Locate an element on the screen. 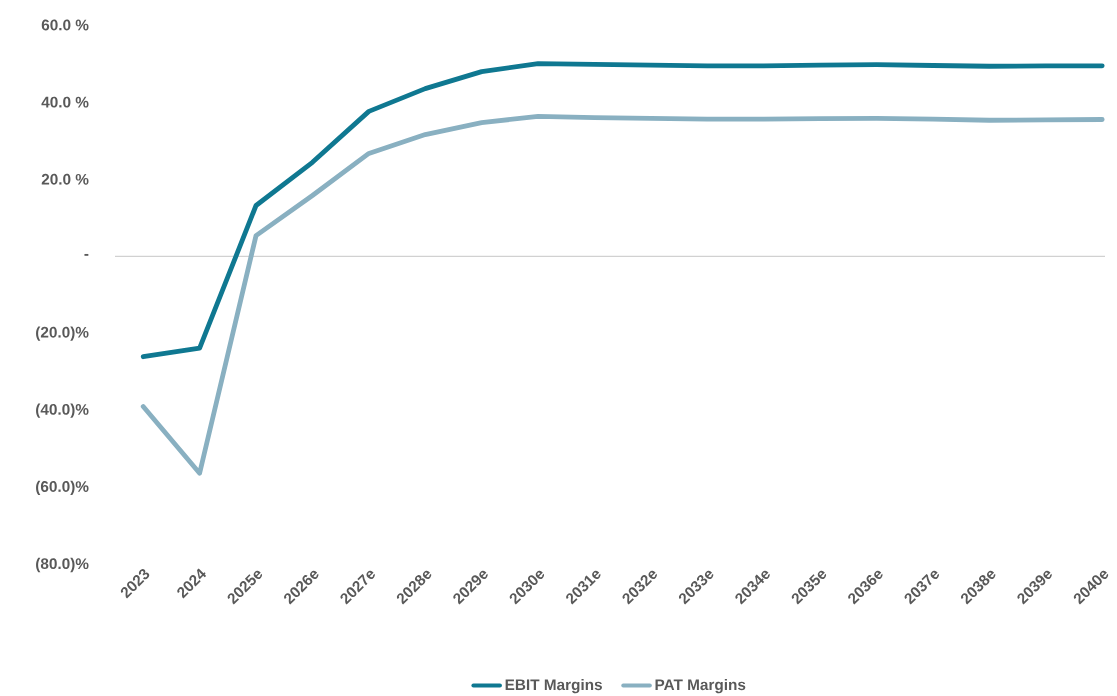 The height and width of the screenshot is (696, 1117). y-tick-label: 20.0 % is located at coordinates (65, 179).